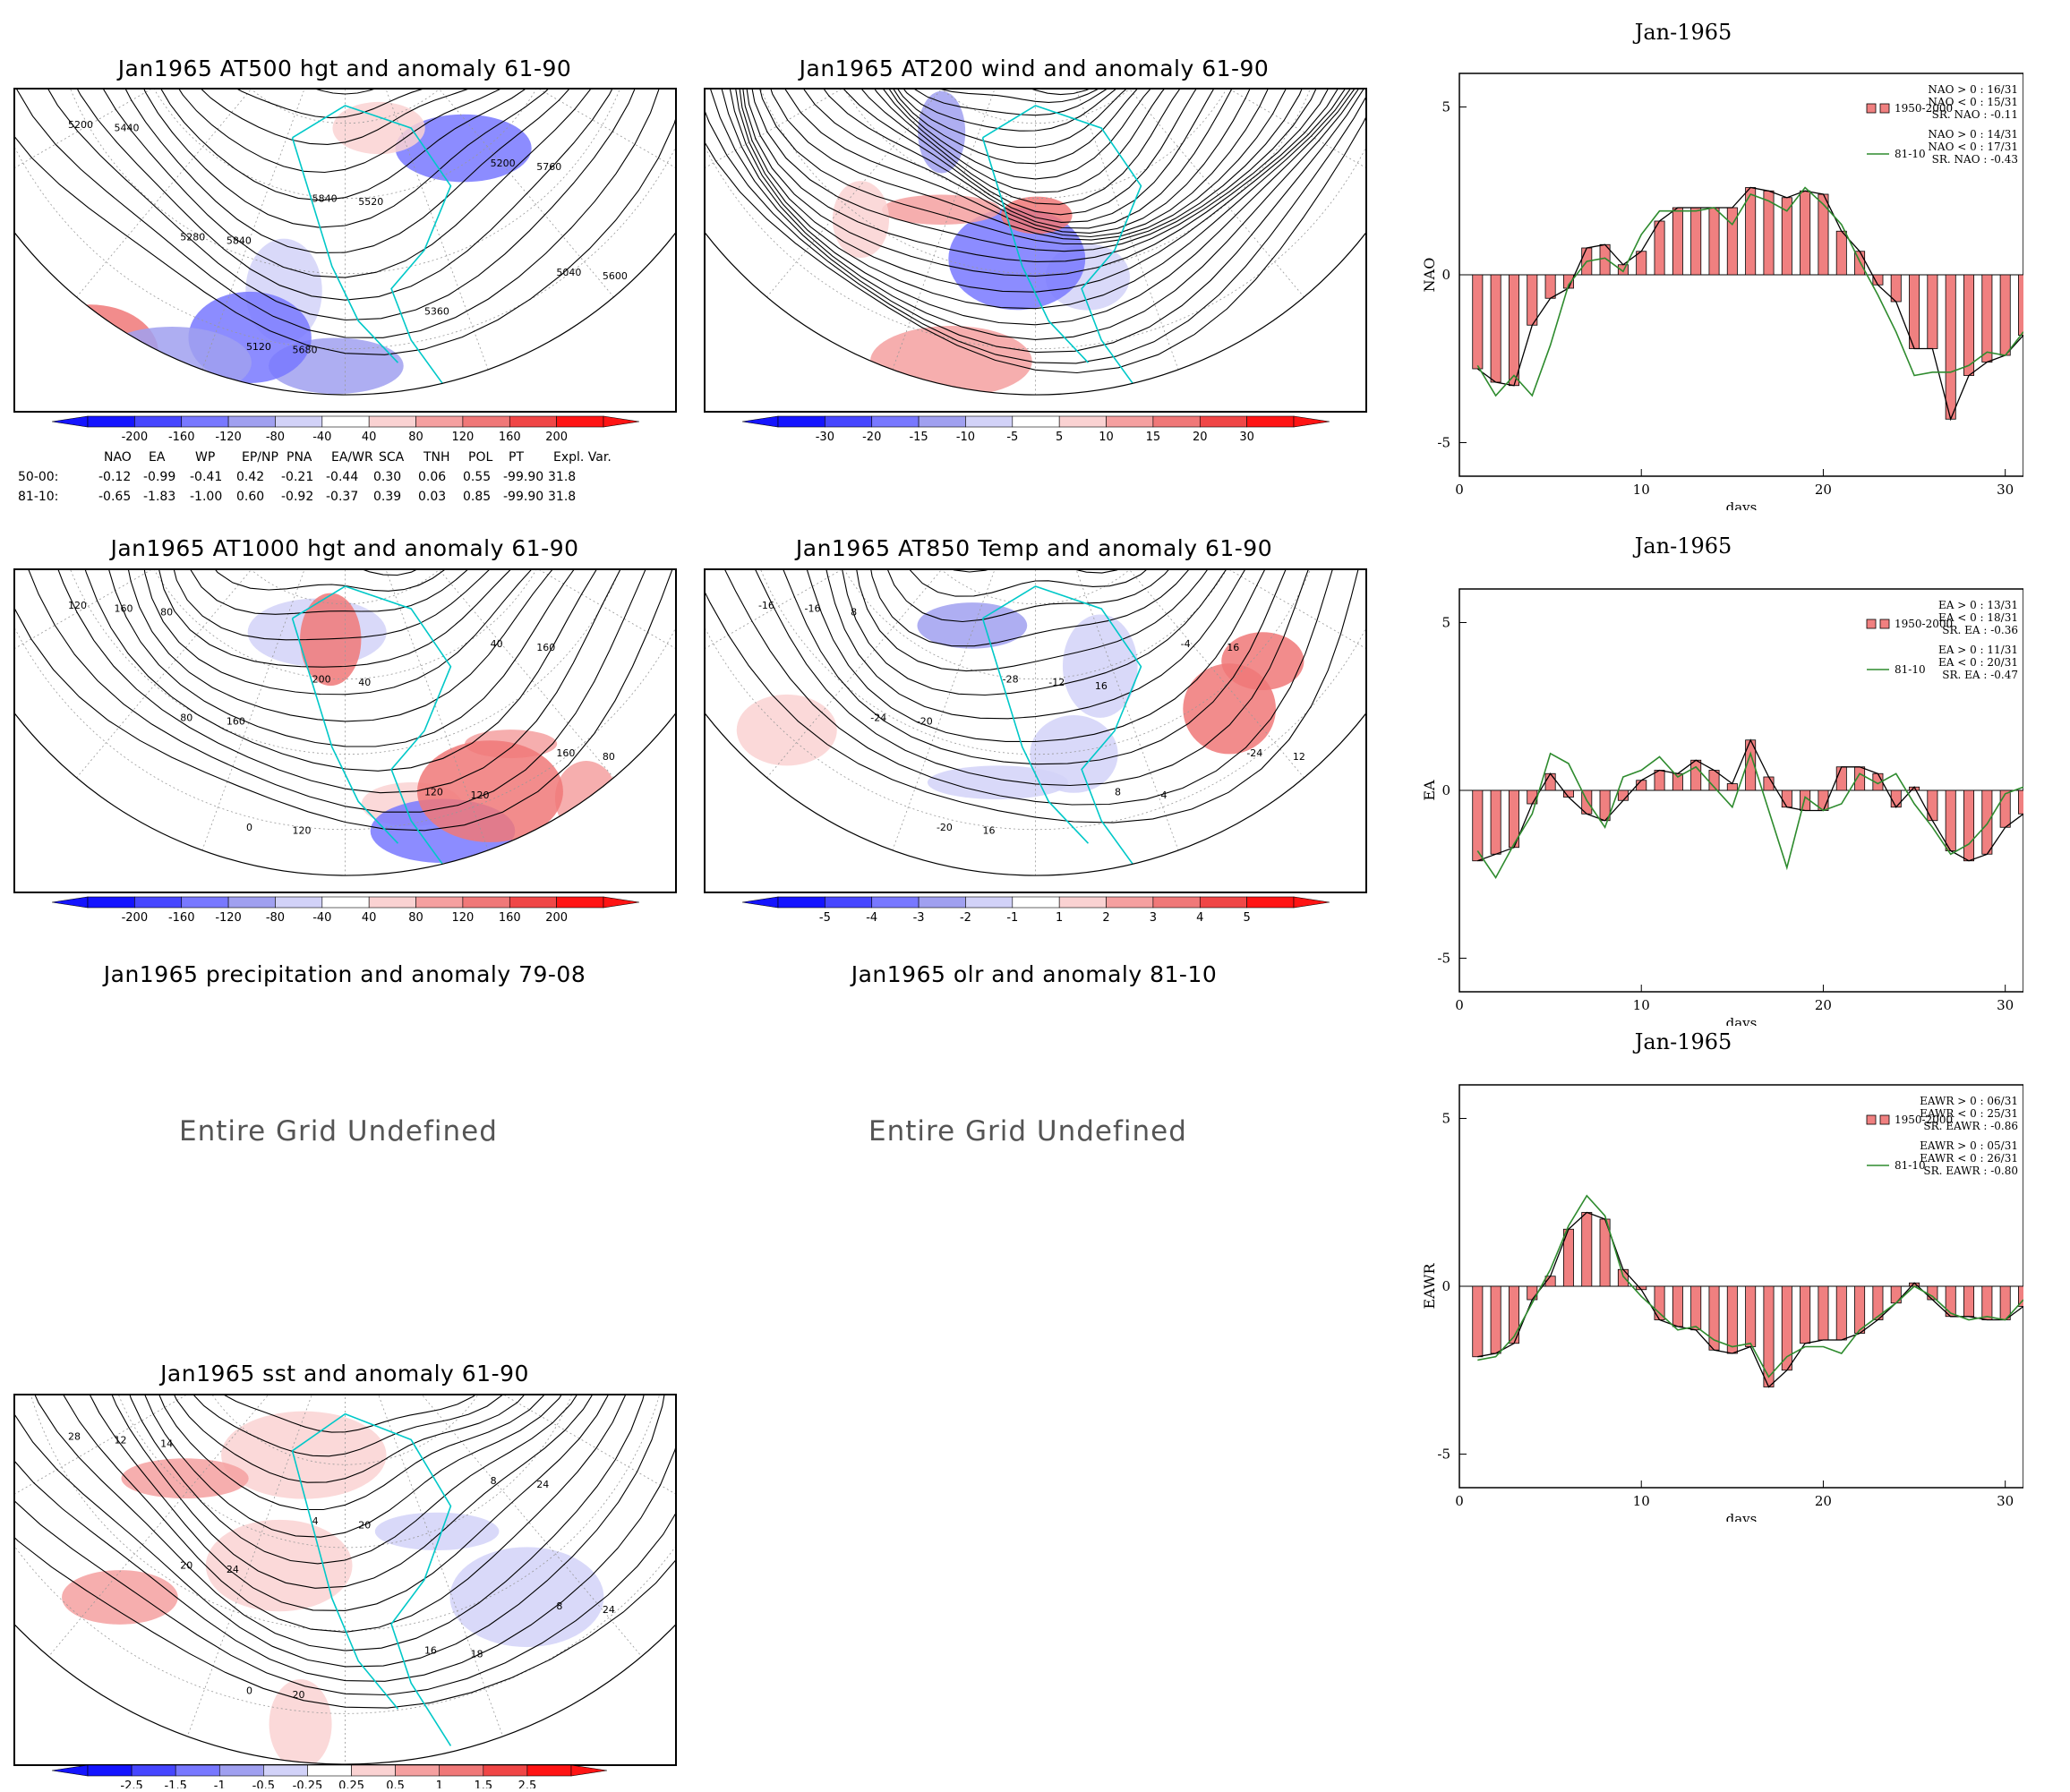  What do you see at coordinates (121, 1440) in the screenshot?
I see `contour-label: 12` at bounding box center [121, 1440].